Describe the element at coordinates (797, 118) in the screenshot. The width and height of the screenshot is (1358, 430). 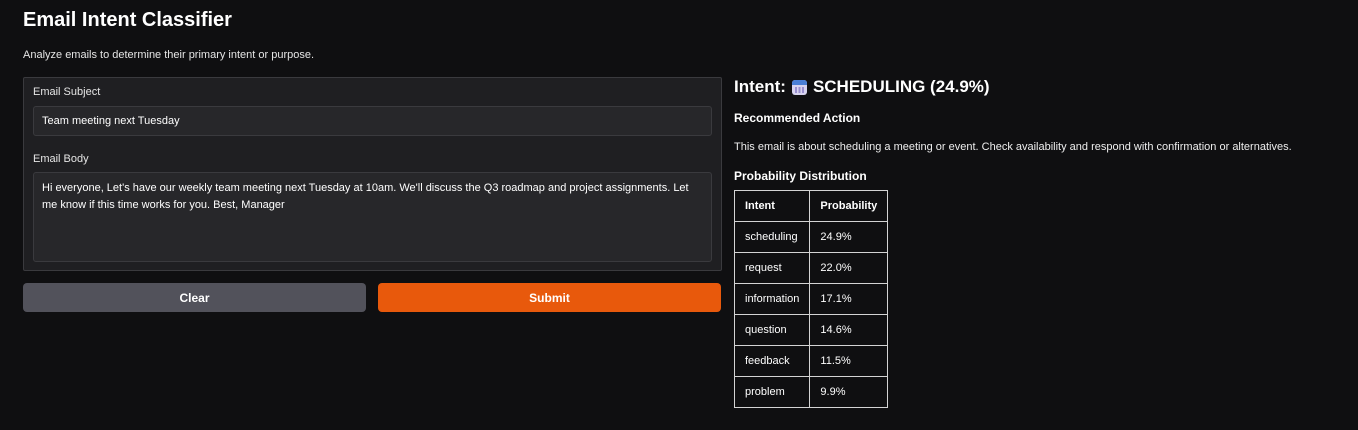
I see `recommended-action-heading: Recommended Action` at that location.